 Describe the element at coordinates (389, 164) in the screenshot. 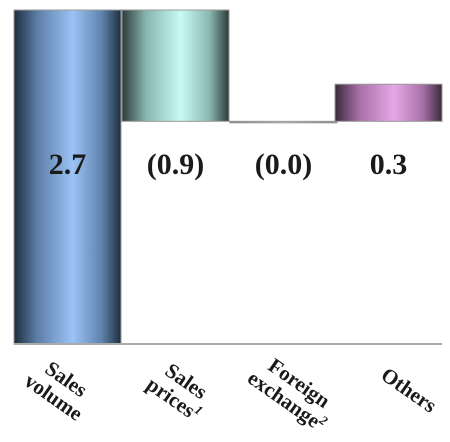

I see `value-label-3: 0.3` at that location.